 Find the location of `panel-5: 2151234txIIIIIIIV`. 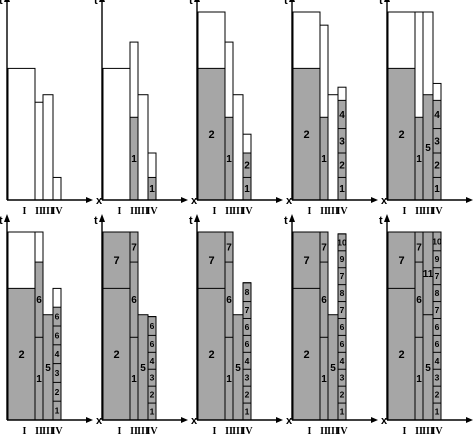

panel-5: 2151234txIIIIIIIV is located at coordinates (426, 108).